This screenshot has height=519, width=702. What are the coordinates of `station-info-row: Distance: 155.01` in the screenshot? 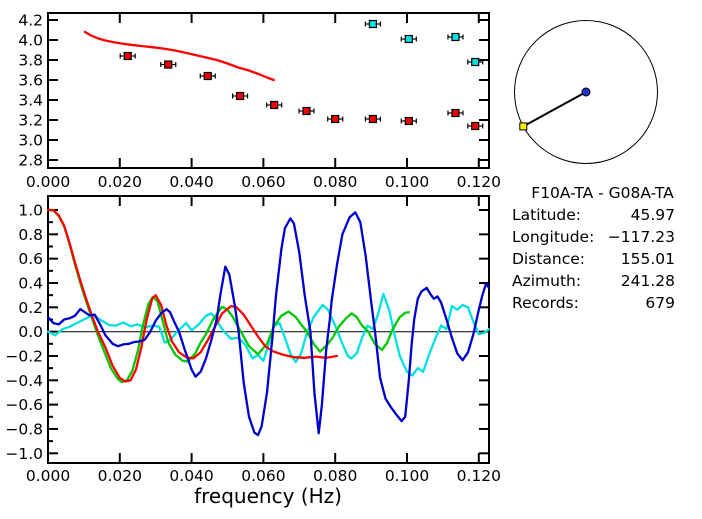 It's located at (593, 259).